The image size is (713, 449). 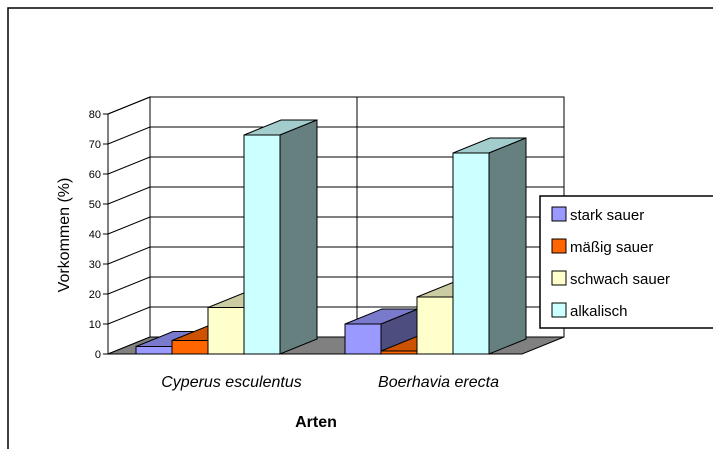 What do you see at coordinates (599, 311) in the screenshot?
I see `legend-label: alkalisch` at bounding box center [599, 311].